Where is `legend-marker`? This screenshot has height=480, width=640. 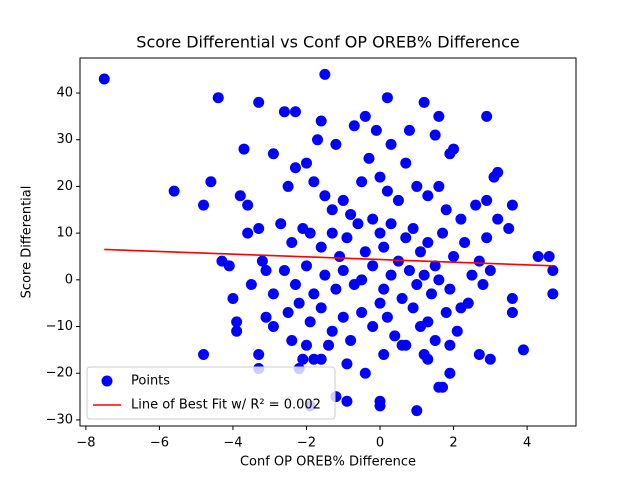 legend-marker is located at coordinates (107, 381).